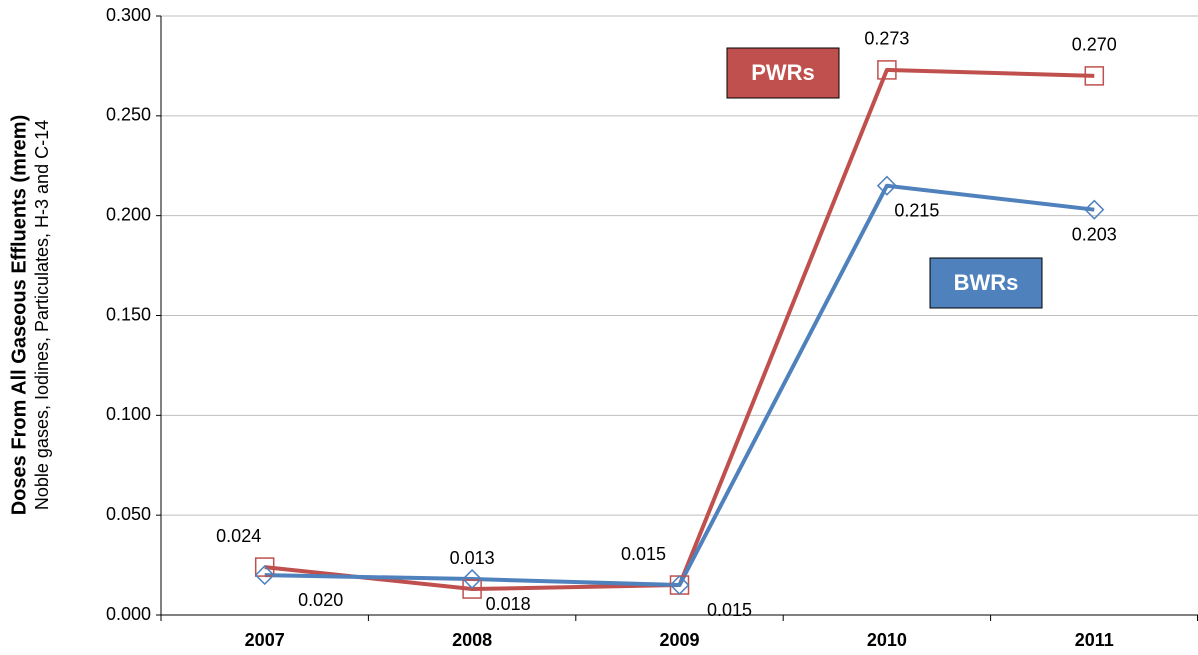  Describe the element at coordinates (472, 640) in the screenshot. I see `x-tick-label: 2008` at that location.